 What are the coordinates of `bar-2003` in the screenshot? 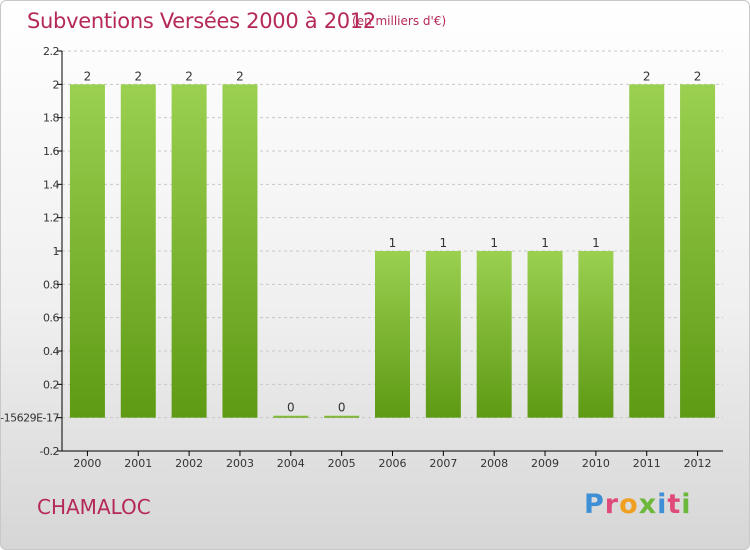 It's located at (240, 251).